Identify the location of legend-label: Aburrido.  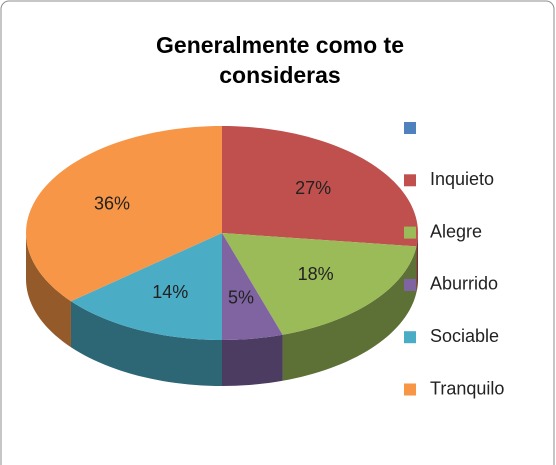
(464, 284).